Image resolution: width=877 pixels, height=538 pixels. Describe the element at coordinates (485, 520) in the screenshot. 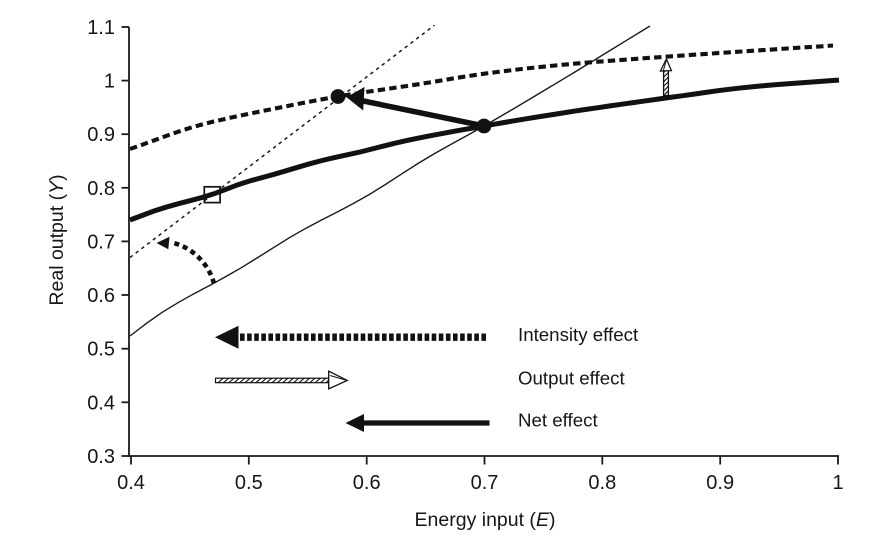

I see `svg-text: Energy input (E)` at that location.